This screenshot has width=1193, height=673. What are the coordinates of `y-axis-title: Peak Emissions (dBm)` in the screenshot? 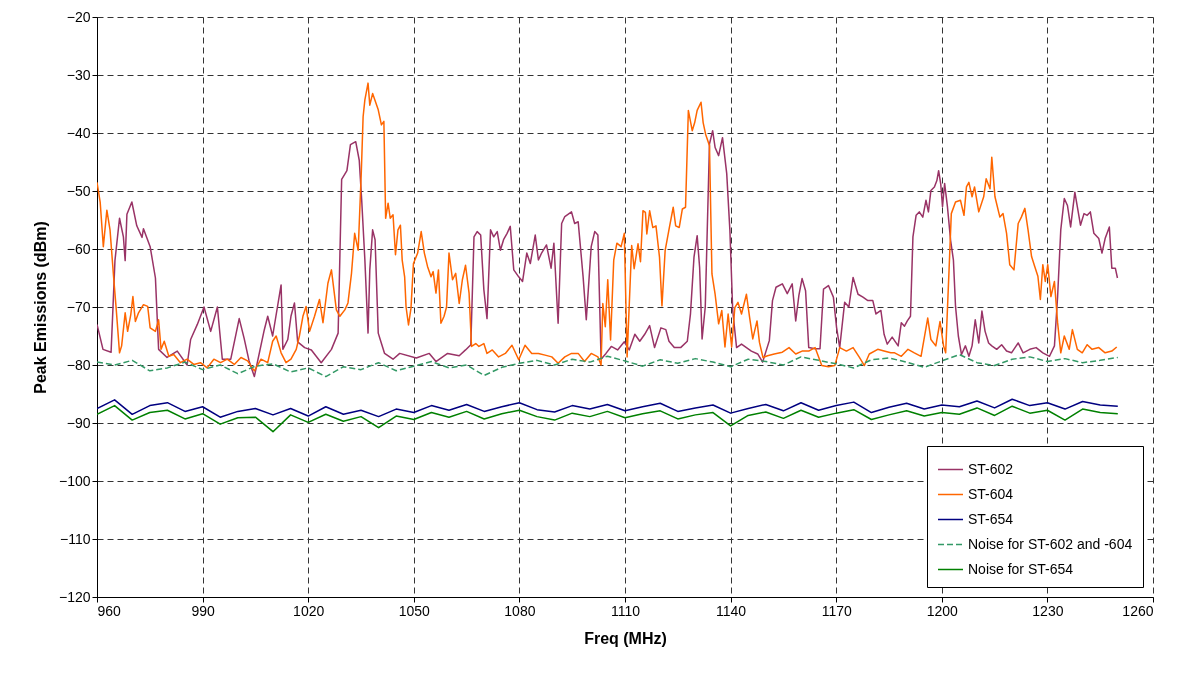 It's located at (40, 307).